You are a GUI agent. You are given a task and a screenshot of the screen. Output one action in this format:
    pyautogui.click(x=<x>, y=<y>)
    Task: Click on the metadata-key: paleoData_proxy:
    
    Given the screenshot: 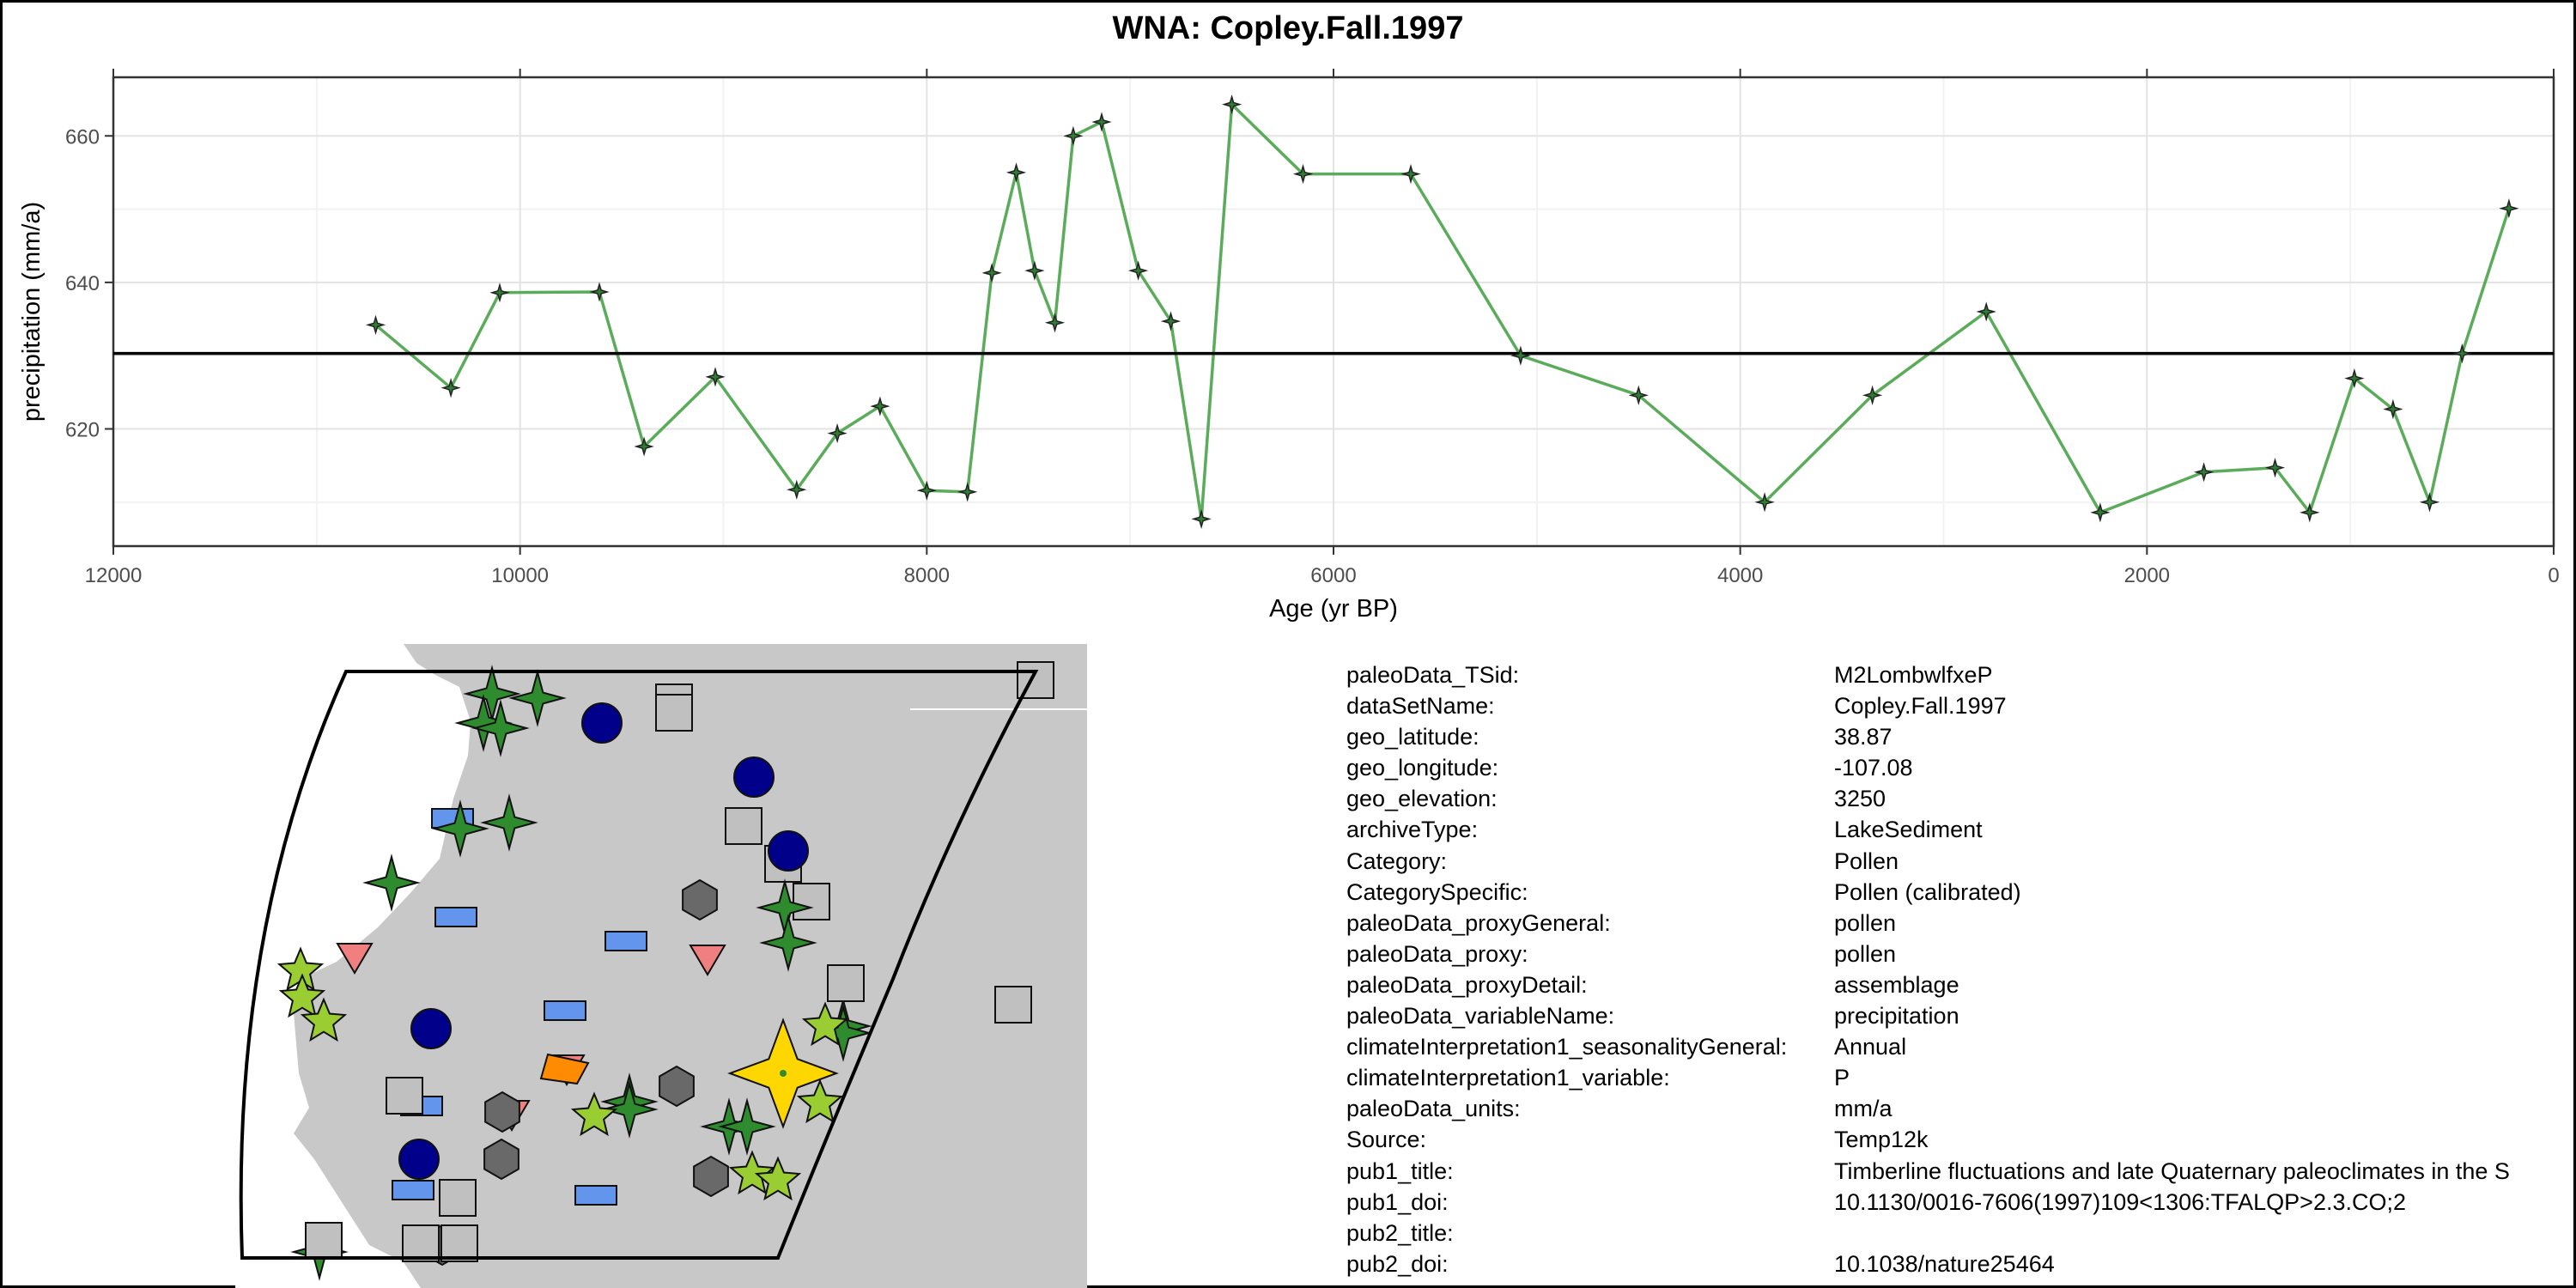 What is the action you would take?
    pyautogui.click(x=1437, y=954)
    